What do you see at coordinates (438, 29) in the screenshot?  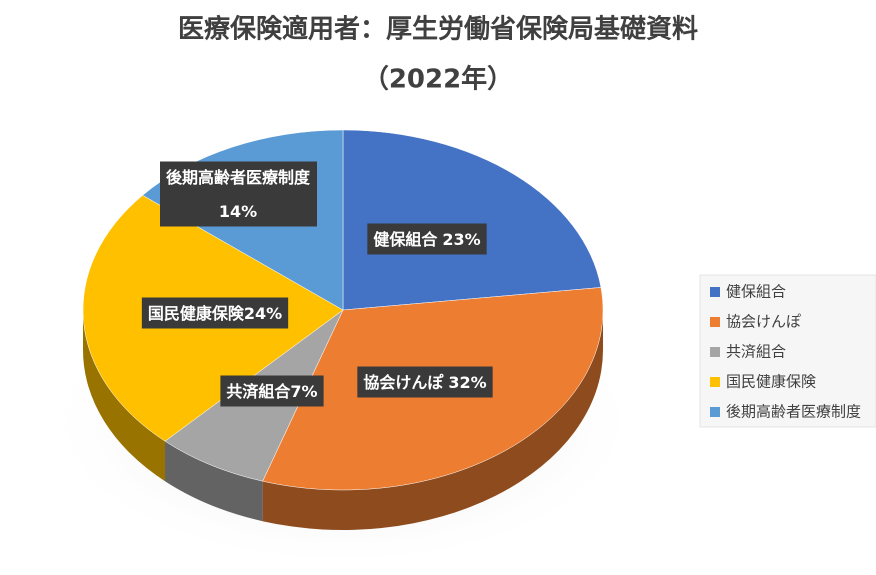 I see `chart-title: 医療保険適用者：厚生労働省保険局基礎資料` at bounding box center [438, 29].